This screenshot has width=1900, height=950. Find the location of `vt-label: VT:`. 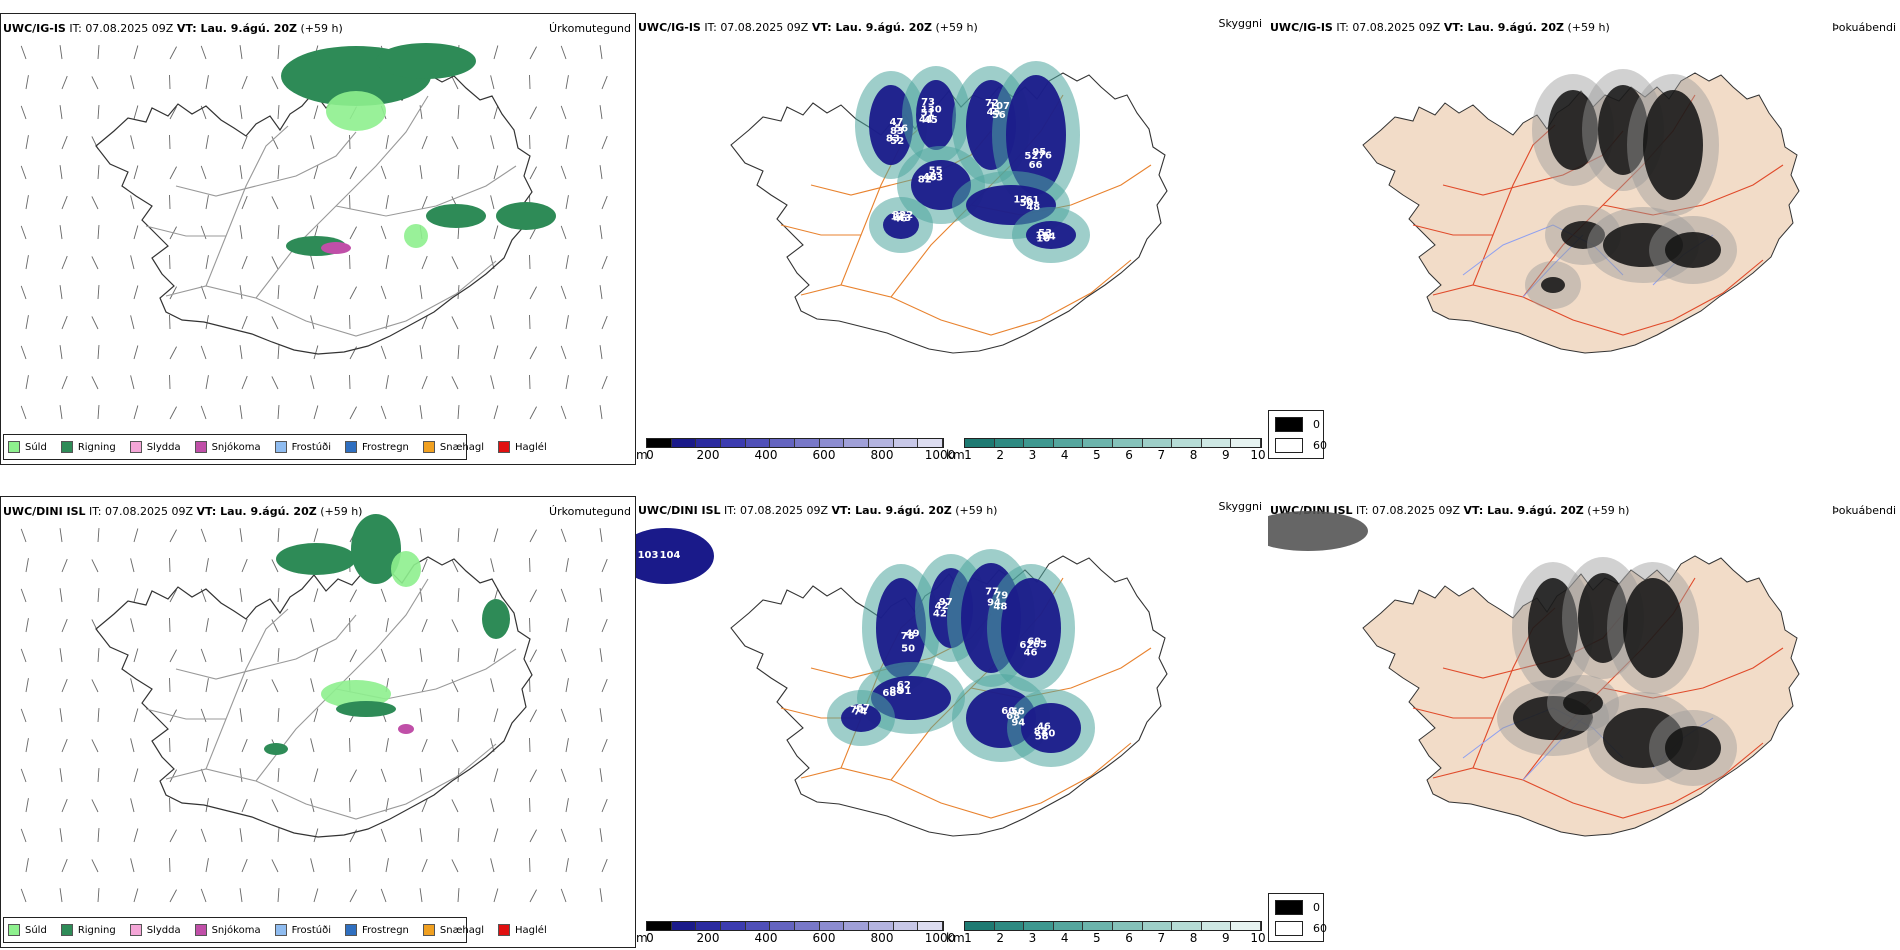

vt-label: VT: is located at coordinates (206, 511).